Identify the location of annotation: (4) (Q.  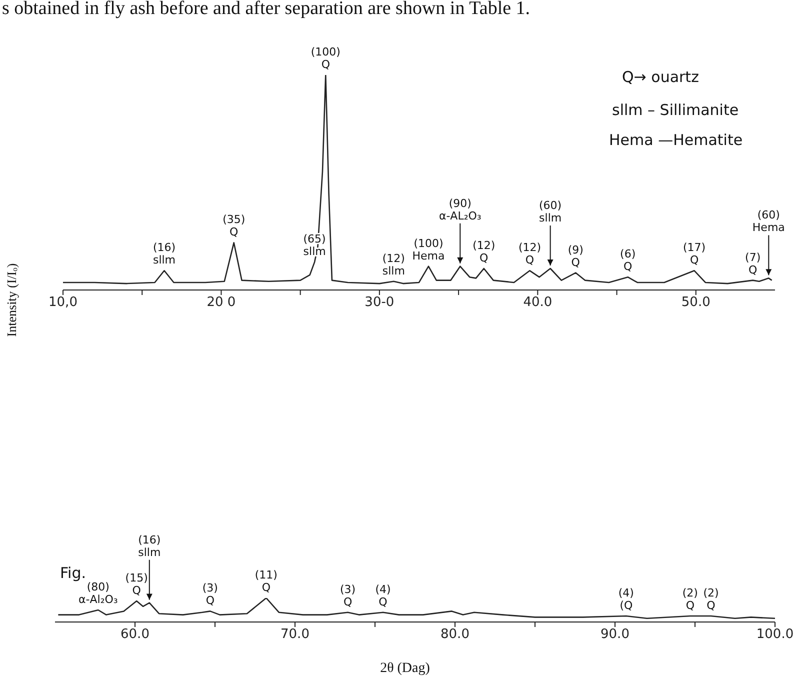
(626, 599).